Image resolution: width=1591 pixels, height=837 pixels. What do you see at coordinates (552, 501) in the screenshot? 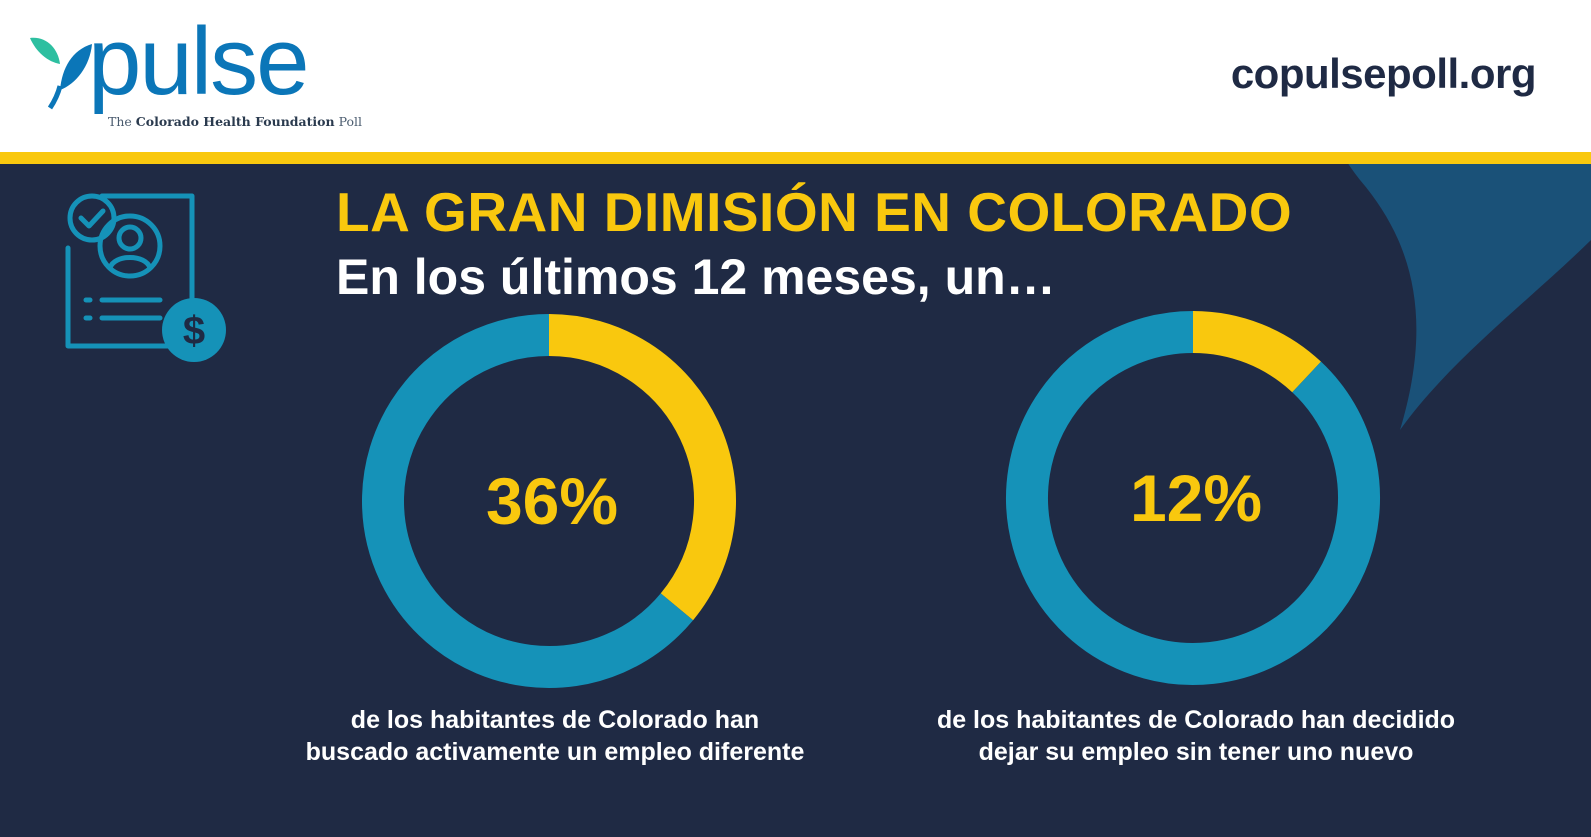
I see `chart-1-percentage-label: 36%` at bounding box center [552, 501].